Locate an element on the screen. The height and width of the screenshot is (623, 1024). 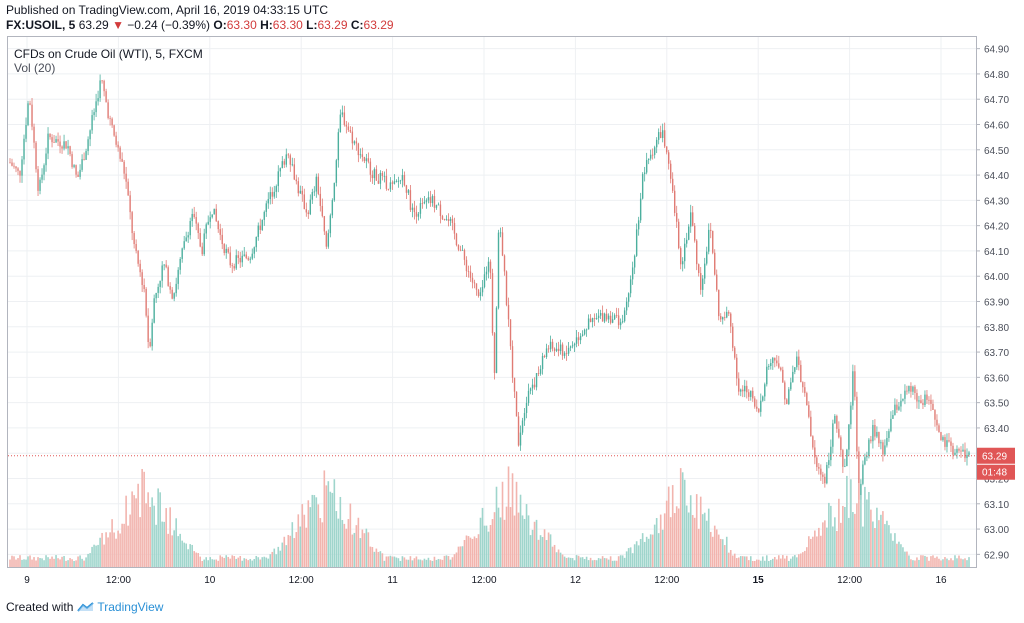
y-tick-label: 64.60 is located at coordinates (996, 126).